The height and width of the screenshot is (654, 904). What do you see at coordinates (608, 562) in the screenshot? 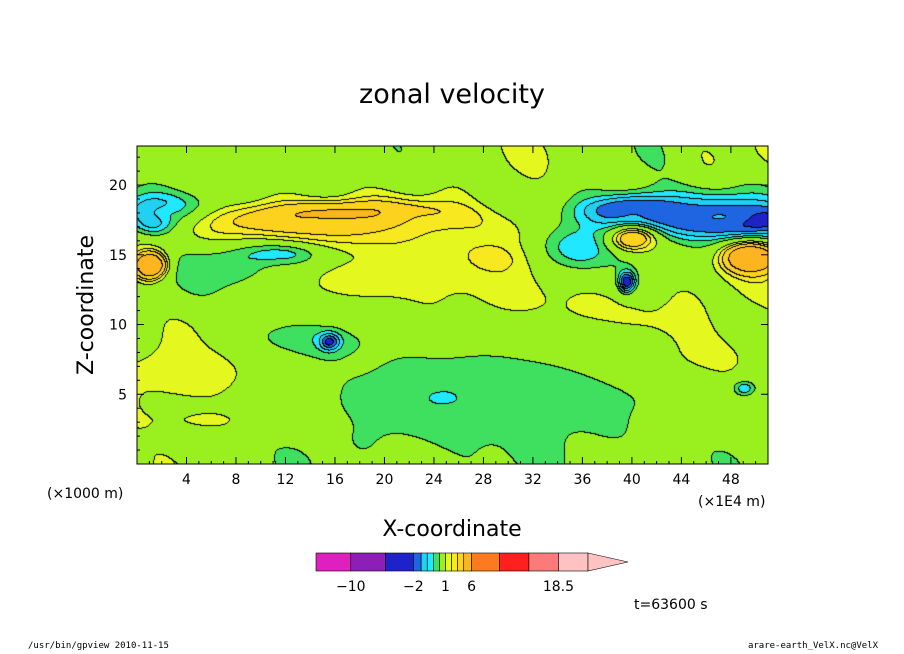
I see `colorbar-arrow` at bounding box center [608, 562].